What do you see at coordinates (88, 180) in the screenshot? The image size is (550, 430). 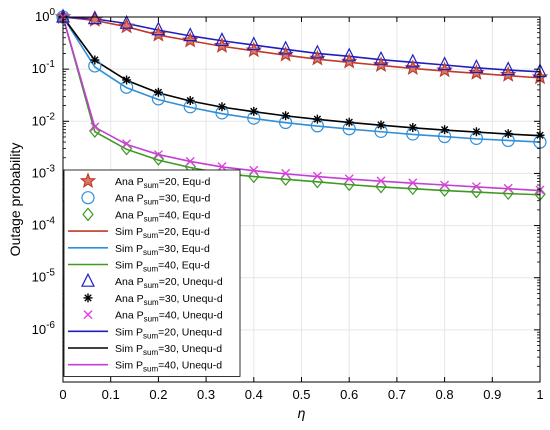 I see `legend-marker-star` at bounding box center [88, 180].